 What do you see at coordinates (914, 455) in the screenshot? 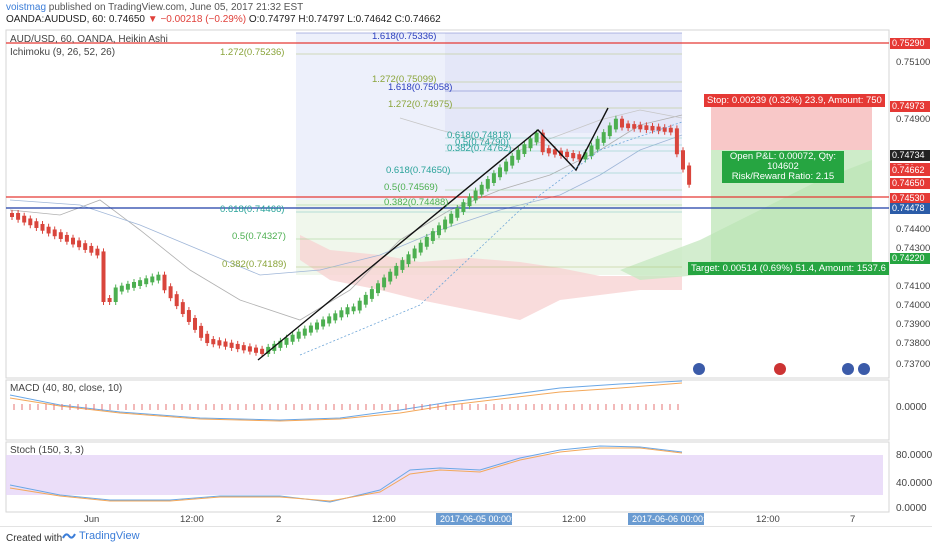
I see `stoch-axis-80: 80.0000` at bounding box center [914, 455].